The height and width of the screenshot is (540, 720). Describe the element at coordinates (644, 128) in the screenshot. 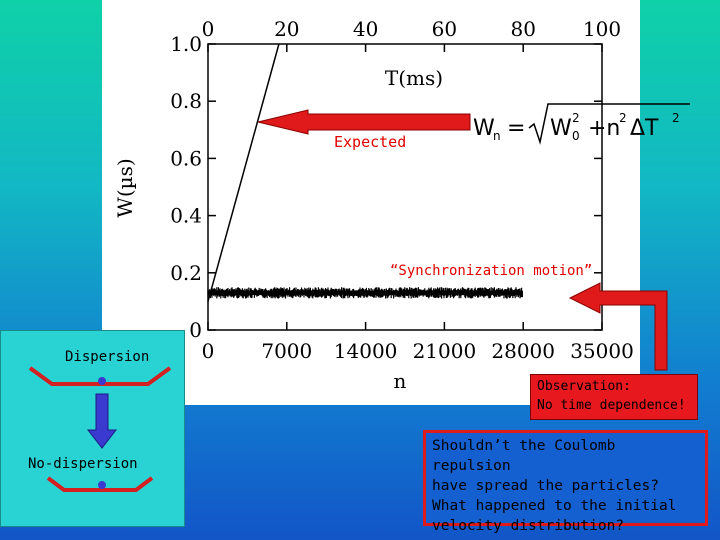

I see `svg-text: ΔT` at that location.